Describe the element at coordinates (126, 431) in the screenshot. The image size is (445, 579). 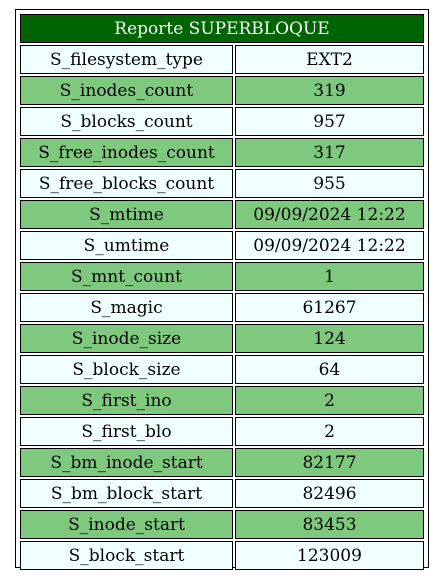
I see `field-name-cell: S_first_blo` at that location.